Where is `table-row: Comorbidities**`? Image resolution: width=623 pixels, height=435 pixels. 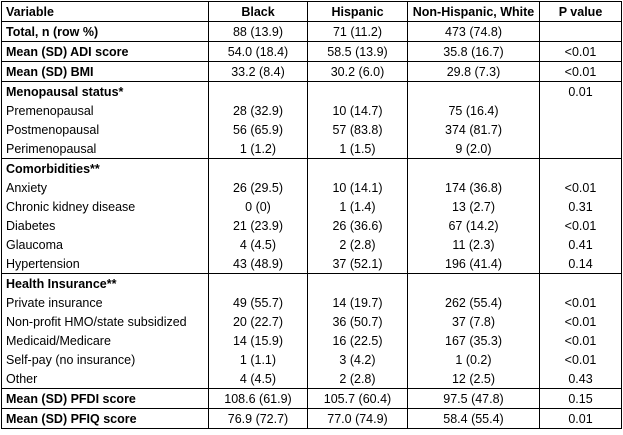 table-row: Comorbidities** is located at coordinates (311, 168).